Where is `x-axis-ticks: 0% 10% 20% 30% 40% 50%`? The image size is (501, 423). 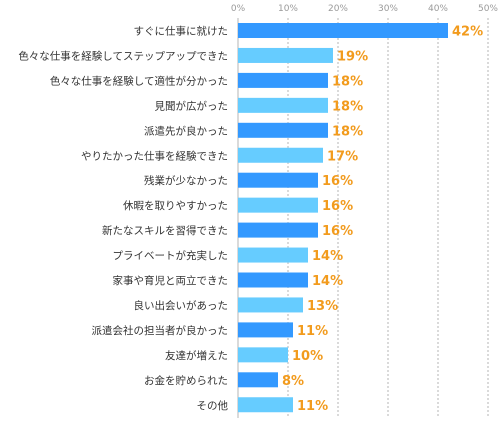 x-axis-ticks: 0% 10% 20% 30% 40% 50% is located at coordinates (365, 9).